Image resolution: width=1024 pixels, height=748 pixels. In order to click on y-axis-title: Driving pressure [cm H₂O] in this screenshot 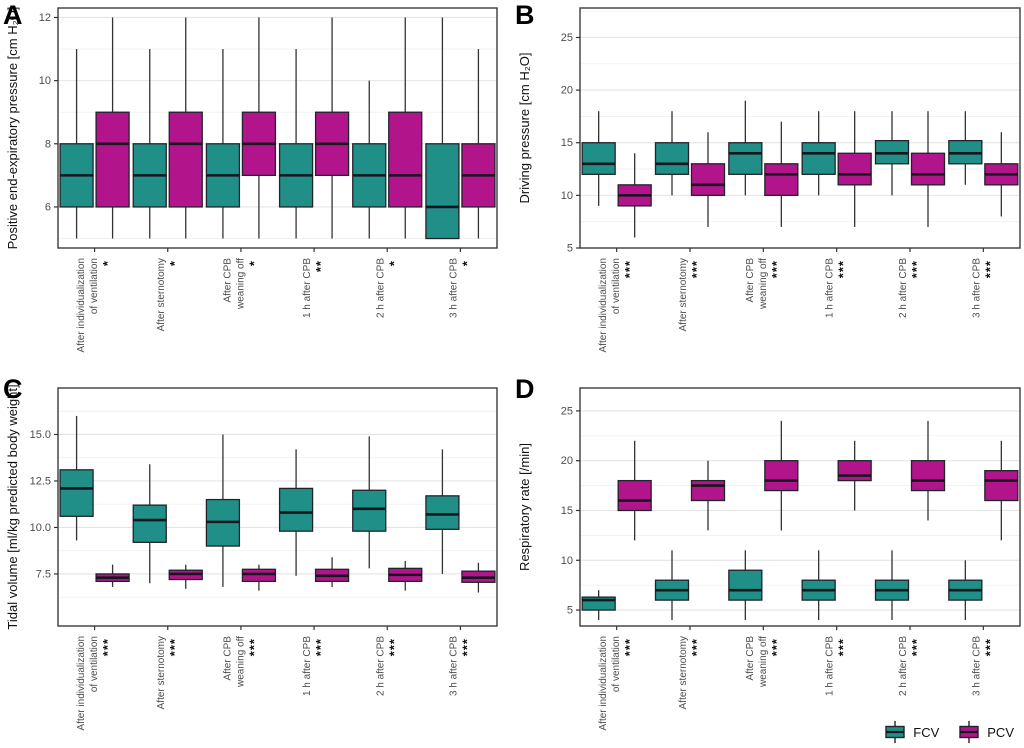, I will do `click(524, 128)`.